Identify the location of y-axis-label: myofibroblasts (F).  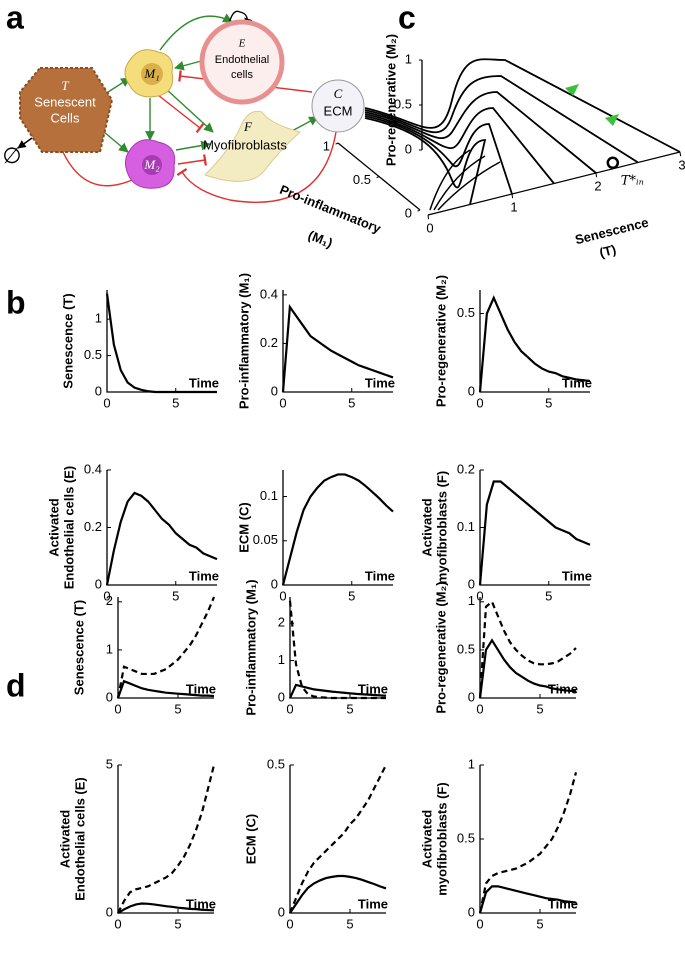
(441, 527).